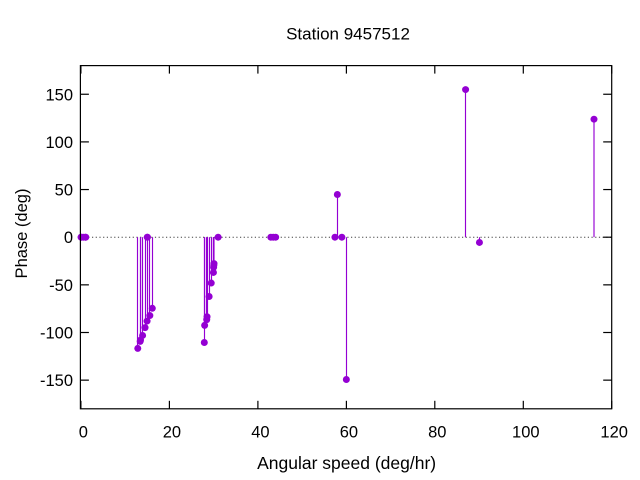 This screenshot has height=480, width=640. What do you see at coordinates (346, 463) in the screenshot?
I see `svg-text: Angular speed (deg/hr)` at bounding box center [346, 463].